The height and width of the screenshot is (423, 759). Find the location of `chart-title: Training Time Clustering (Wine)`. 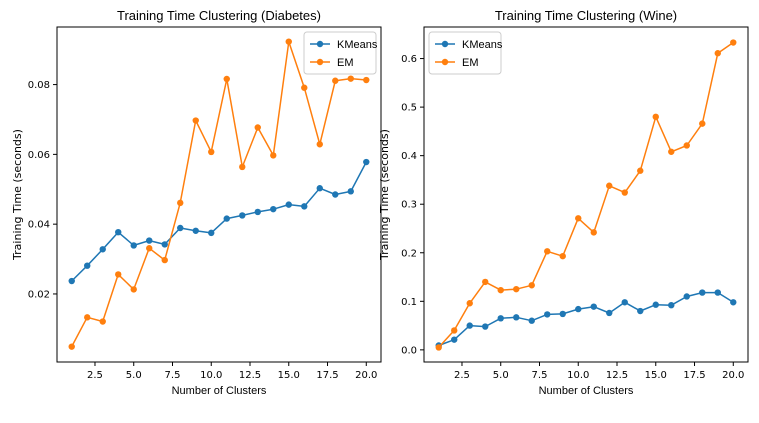

chart-title: Training Time Clustering (Wine) is located at coordinates (586, 15).